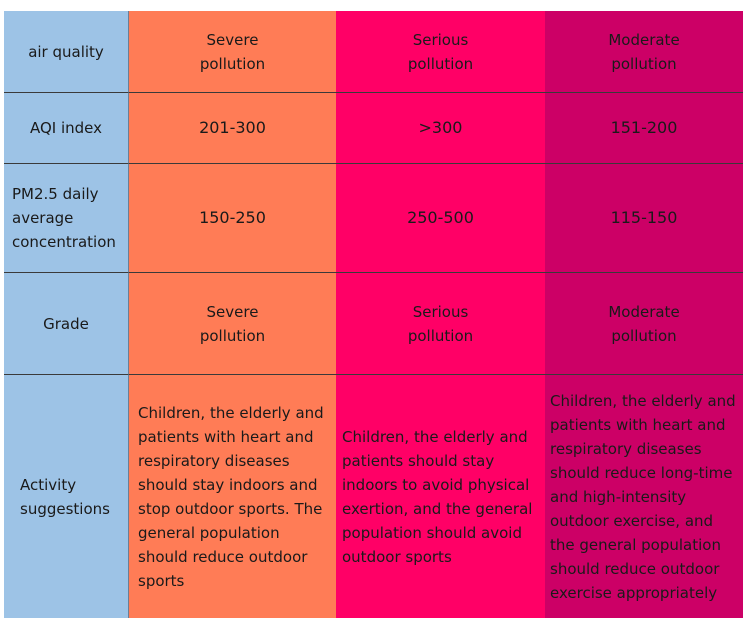  I want to click on cell-serious-grade: Serious pollution, so click(440, 324).